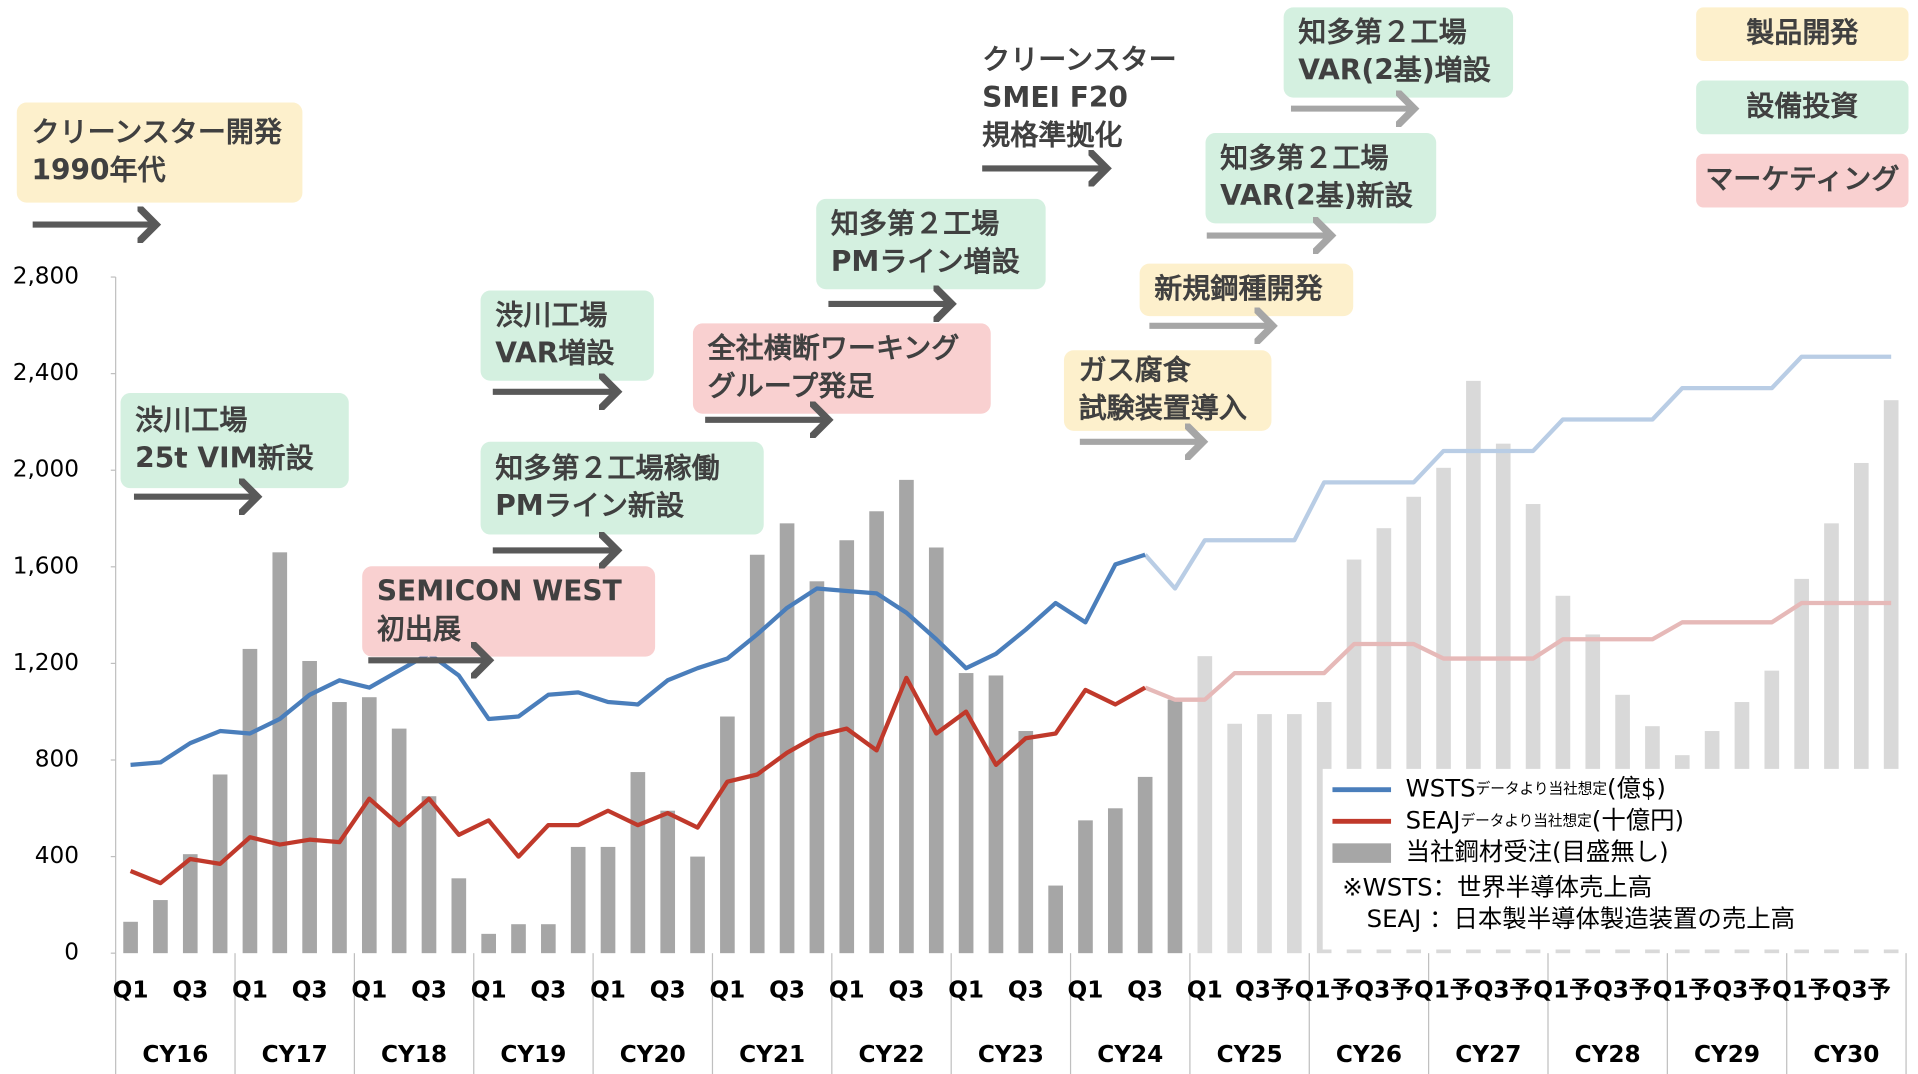 This screenshot has height=1074, width=1918. Describe the element at coordinates (1441, 788) in the screenshot. I see `legend-name: WSTS` at that location.